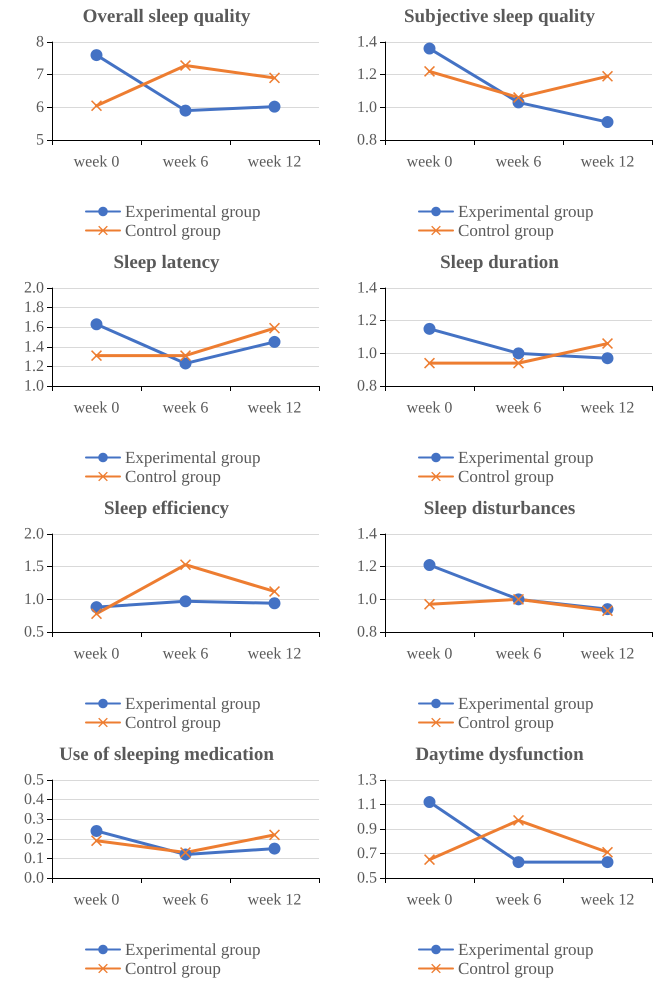  What do you see at coordinates (40, 42) in the screenshot?
I see `y-tick-label: 8` at bounding box center [40, 42].